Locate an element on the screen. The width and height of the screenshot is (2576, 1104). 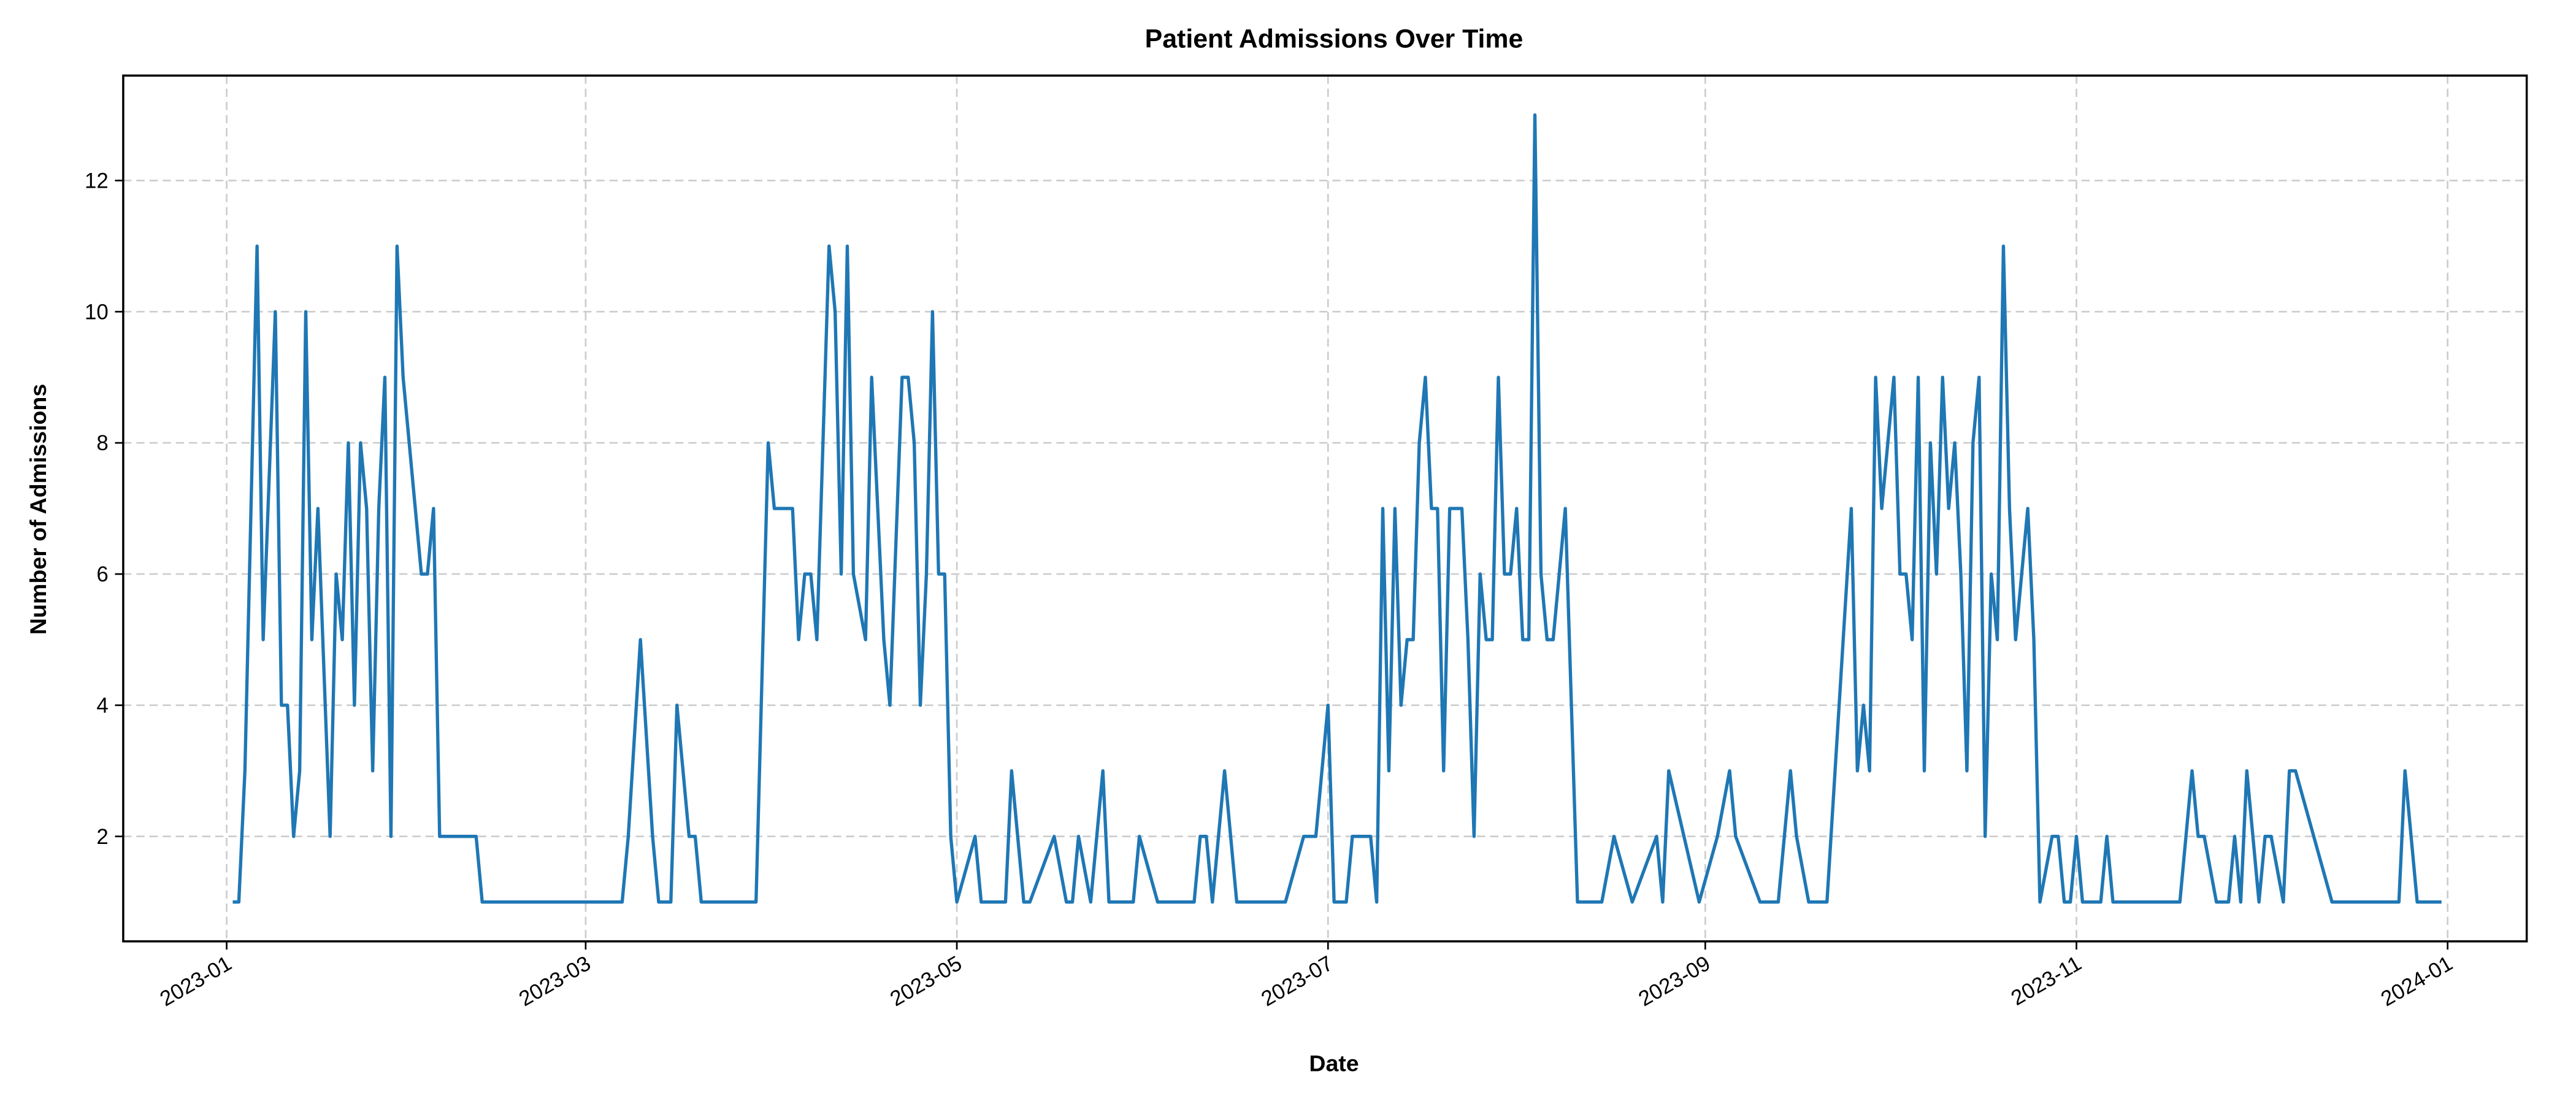
y-tick-label: 4 is located at coordinates (102, 706).